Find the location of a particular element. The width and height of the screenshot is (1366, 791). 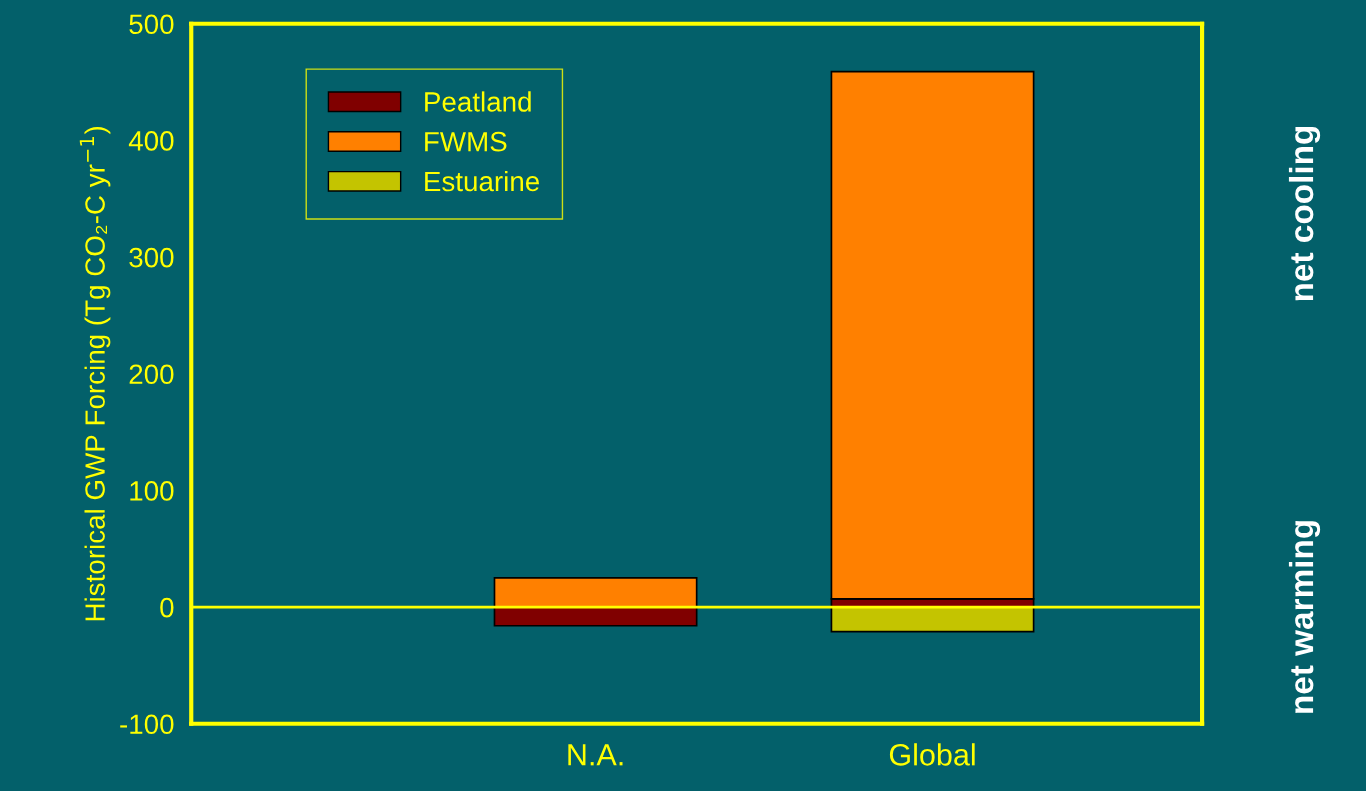

text: net cooling is located at coordinates (1304, 213).